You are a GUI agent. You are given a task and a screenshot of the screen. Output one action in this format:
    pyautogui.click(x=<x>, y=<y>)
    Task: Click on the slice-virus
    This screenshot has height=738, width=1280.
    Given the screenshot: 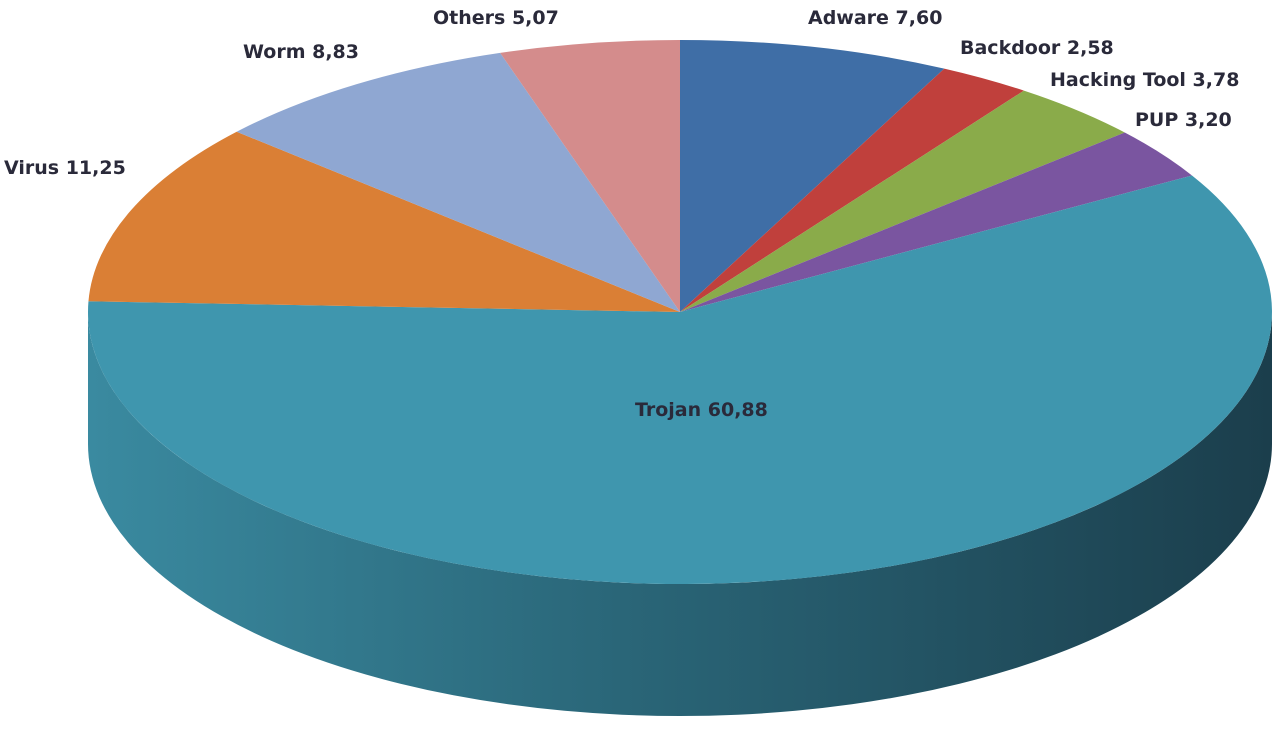 What is the action you would take?
    pyautogui.click(x=384, y=221)
    